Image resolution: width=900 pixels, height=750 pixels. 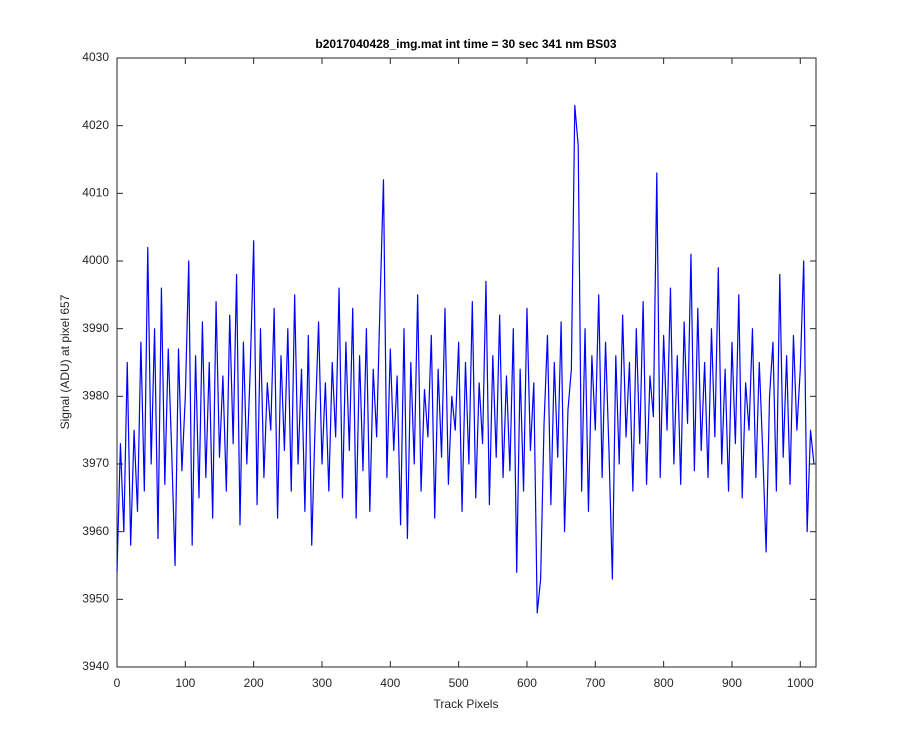 What do you see at coordinates (527, 683) in the screenshot?
I see `x-tick-label: 600` at bounding box center [527, 683].